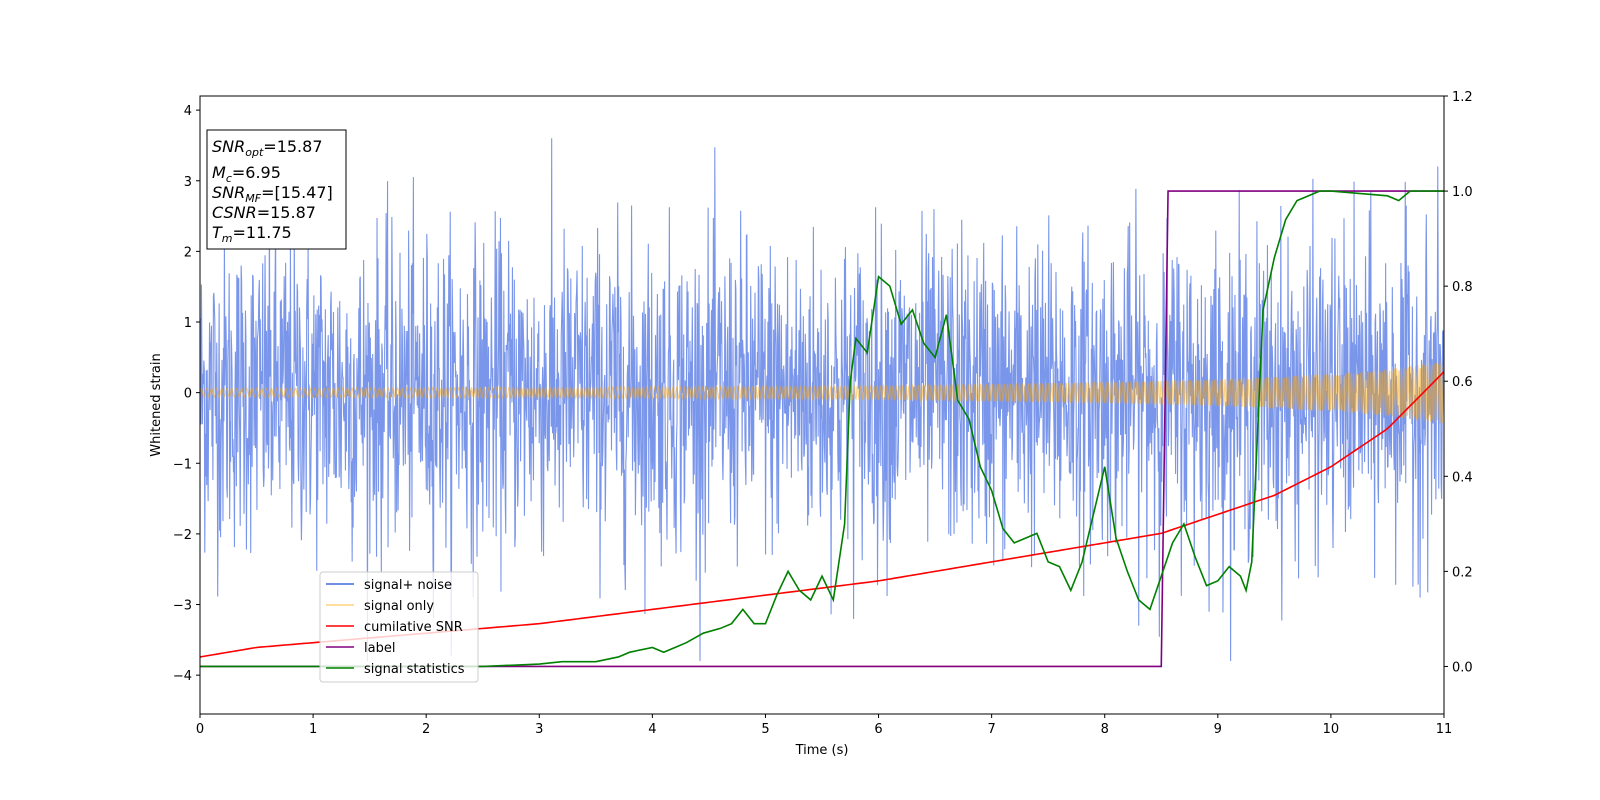 The height and width of the screenshot is (800, 1600). Describe the element at coordinates (267, 148) in the screenshot. I see `info-snr-opt: SNRopt=15.87` at that location.